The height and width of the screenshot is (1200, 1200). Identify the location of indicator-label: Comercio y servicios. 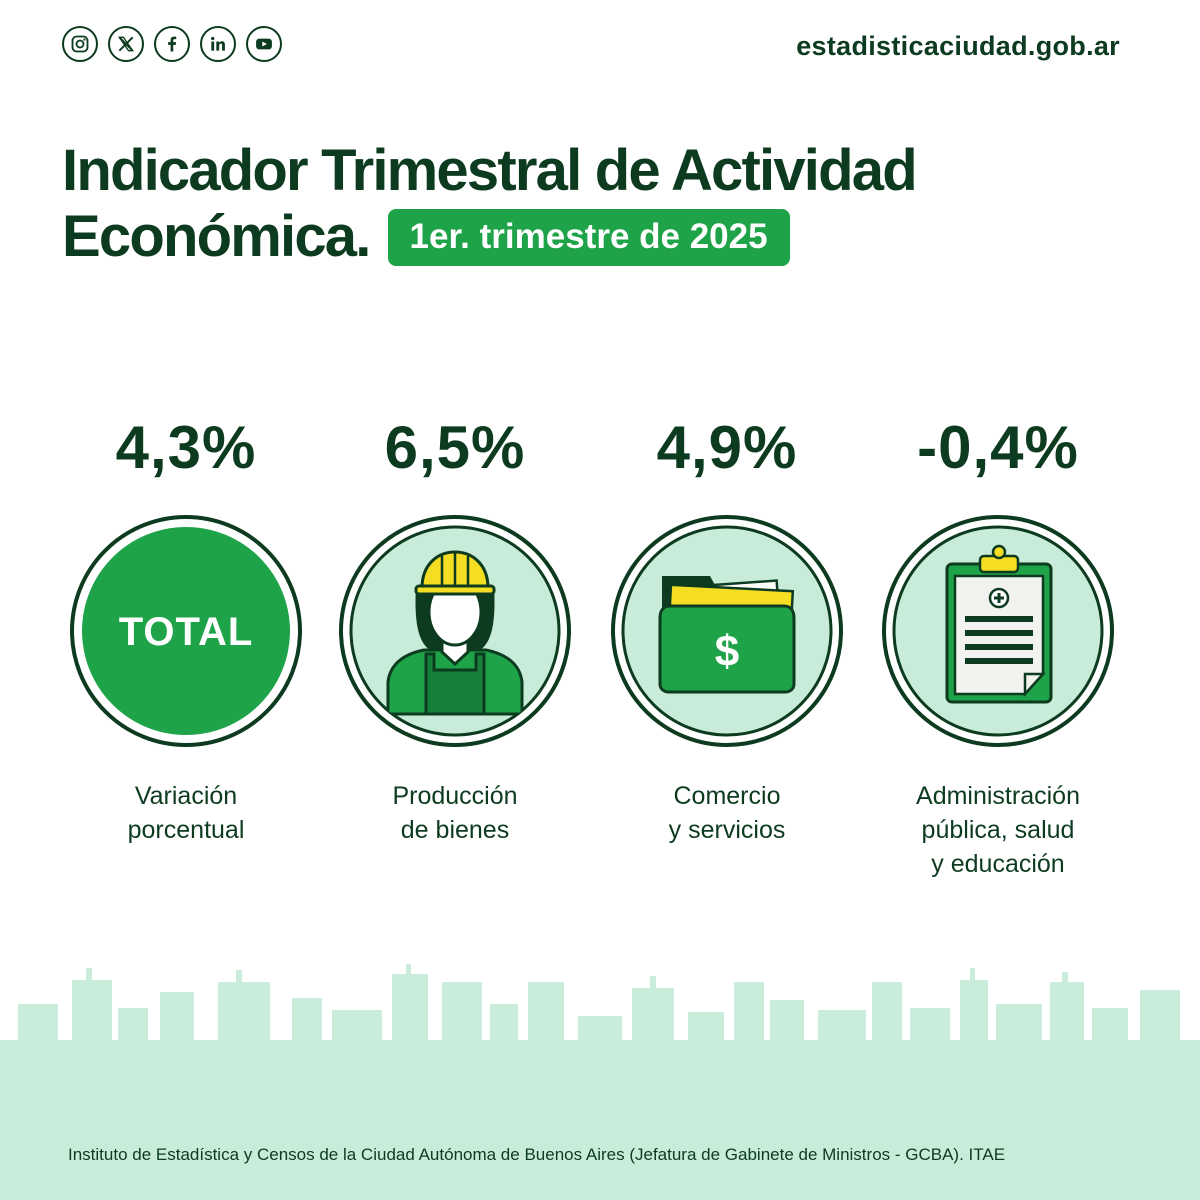
(727, 813).